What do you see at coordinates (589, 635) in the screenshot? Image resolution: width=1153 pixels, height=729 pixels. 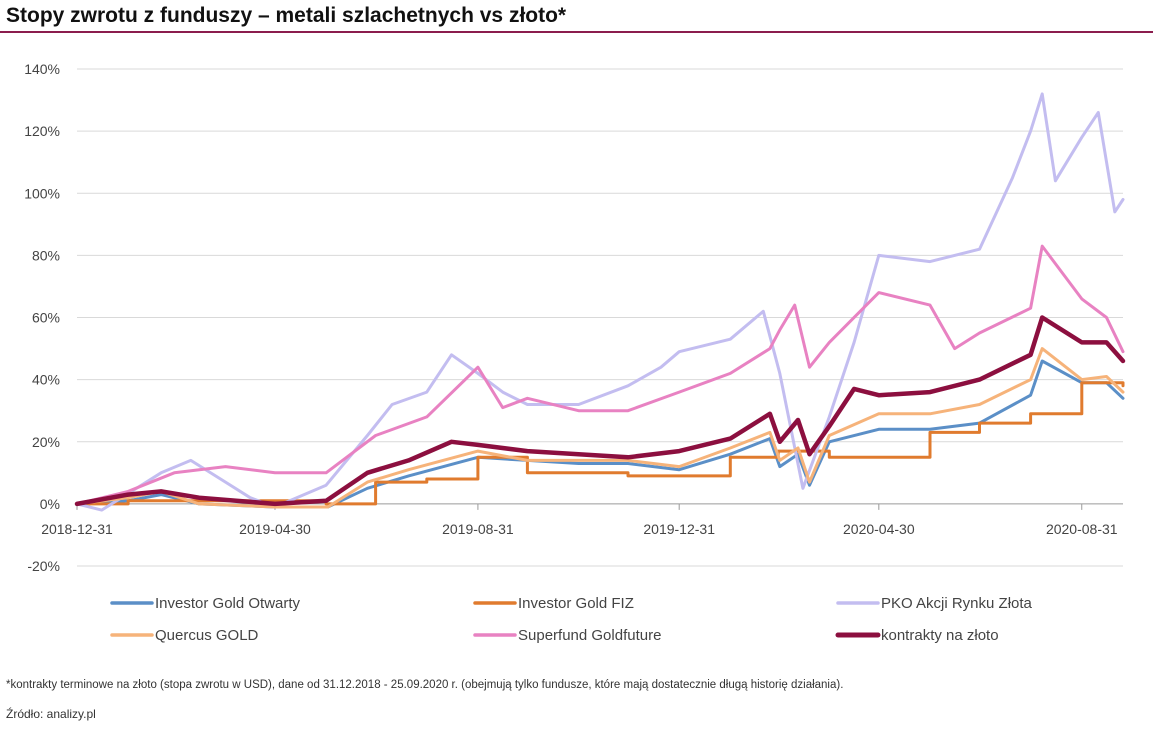 I see `legend-label: Superfund Goldfuture` at bounding box center [589, 635].